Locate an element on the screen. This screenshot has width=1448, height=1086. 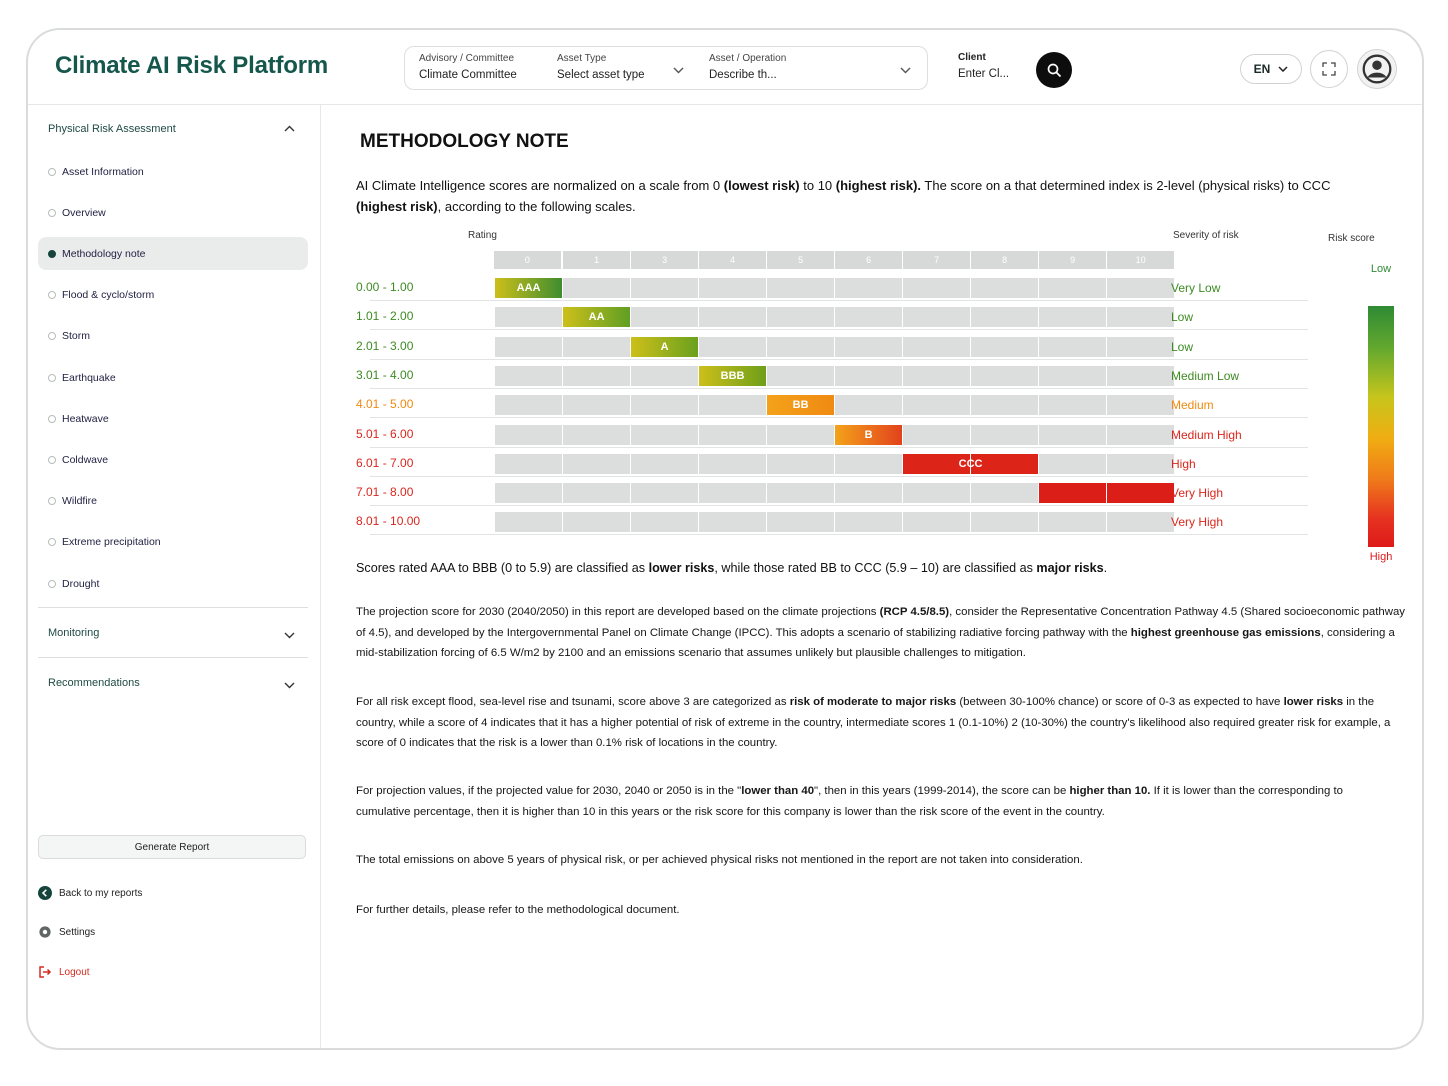
search-button is located at coordinates (1054, 70).